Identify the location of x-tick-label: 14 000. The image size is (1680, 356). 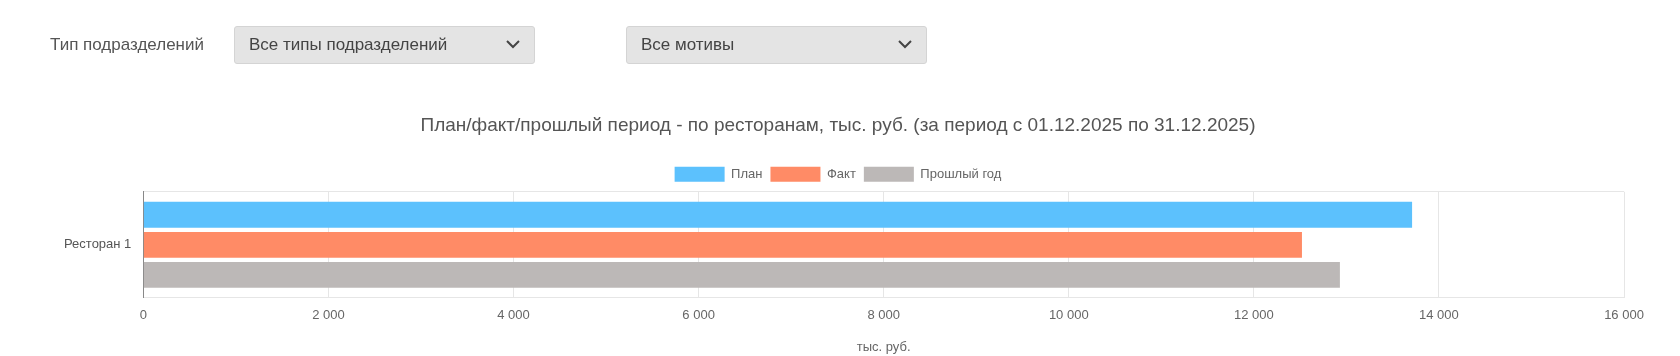
(1439, 315).